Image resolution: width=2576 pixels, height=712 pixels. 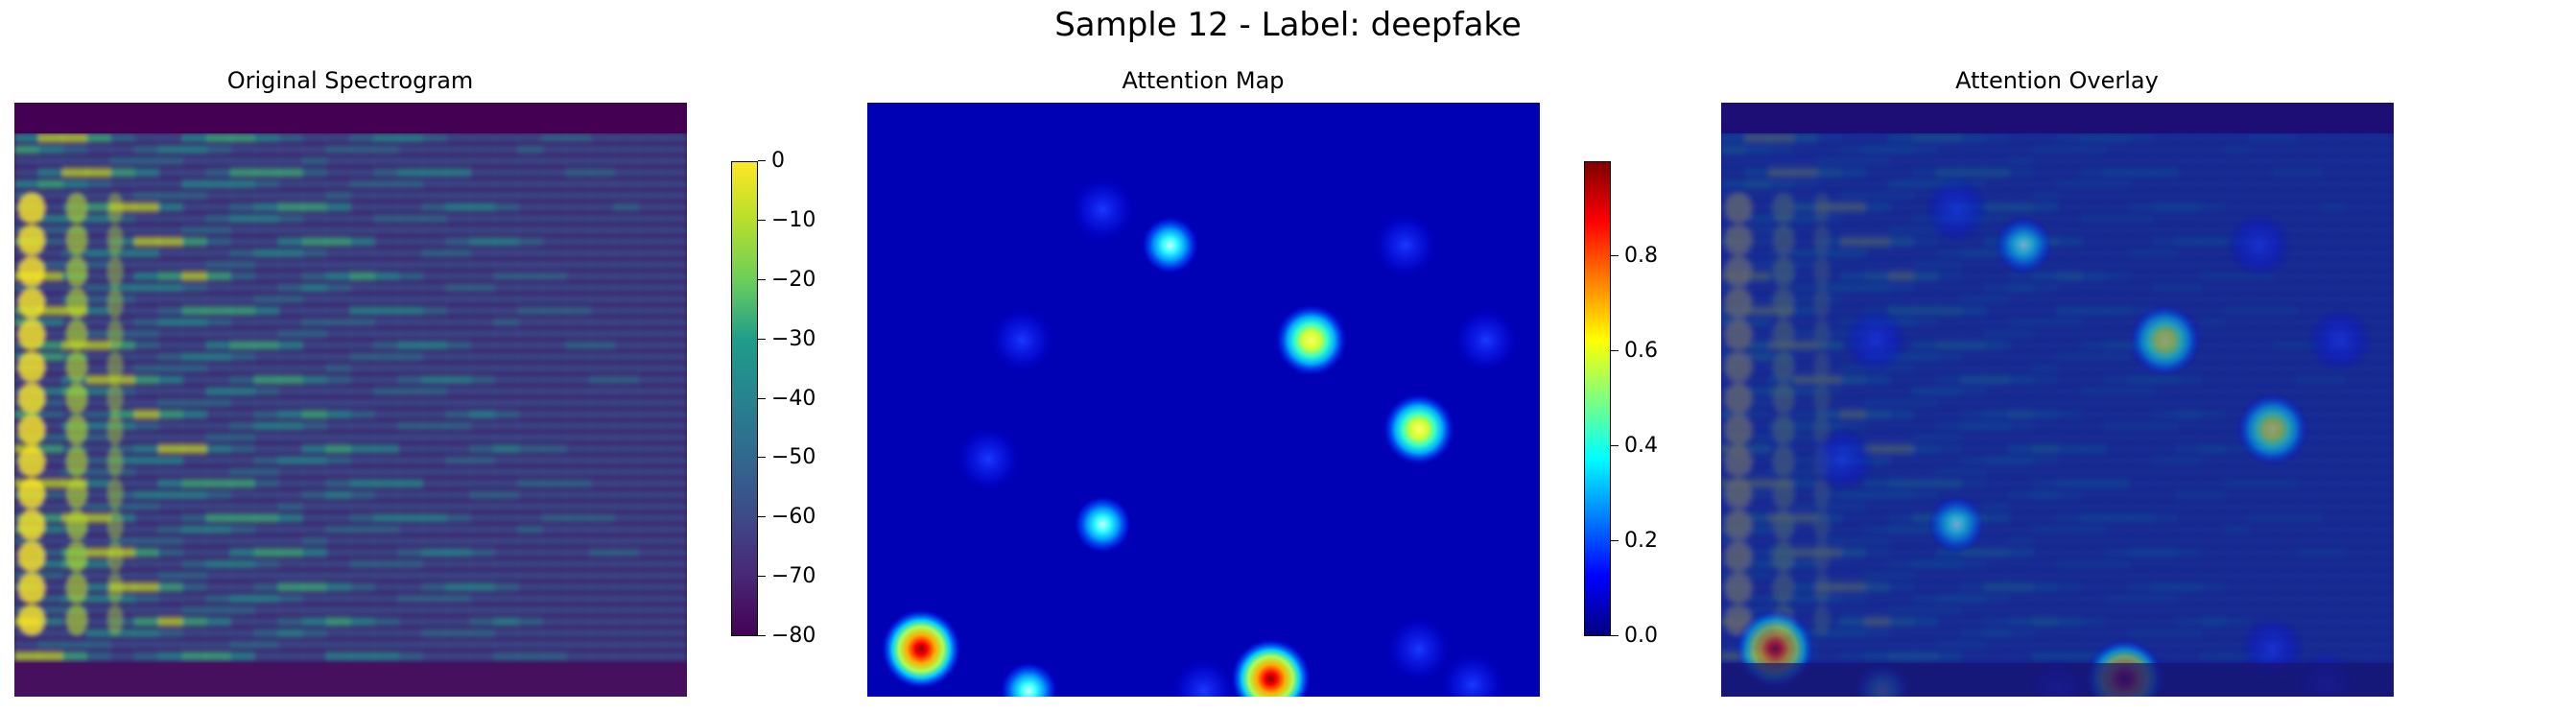 What do you see at coordinates (793, 576) in the screenshot?
I see `colorbar-tick-label: −70` at bounding box center [793, 576].